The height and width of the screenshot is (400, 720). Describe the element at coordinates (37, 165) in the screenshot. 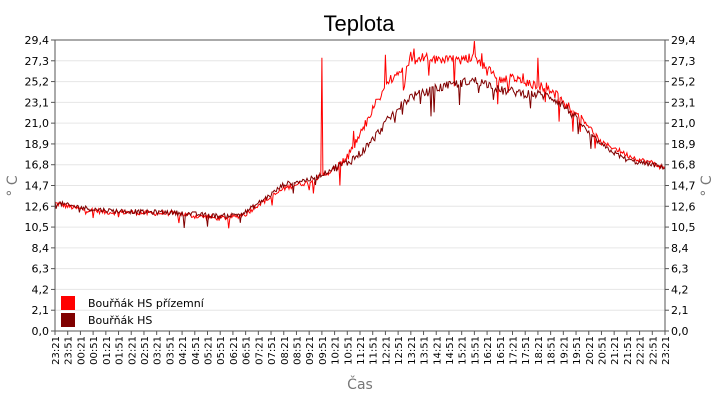

I see `y-tick-label-left: 16,8` at that location.